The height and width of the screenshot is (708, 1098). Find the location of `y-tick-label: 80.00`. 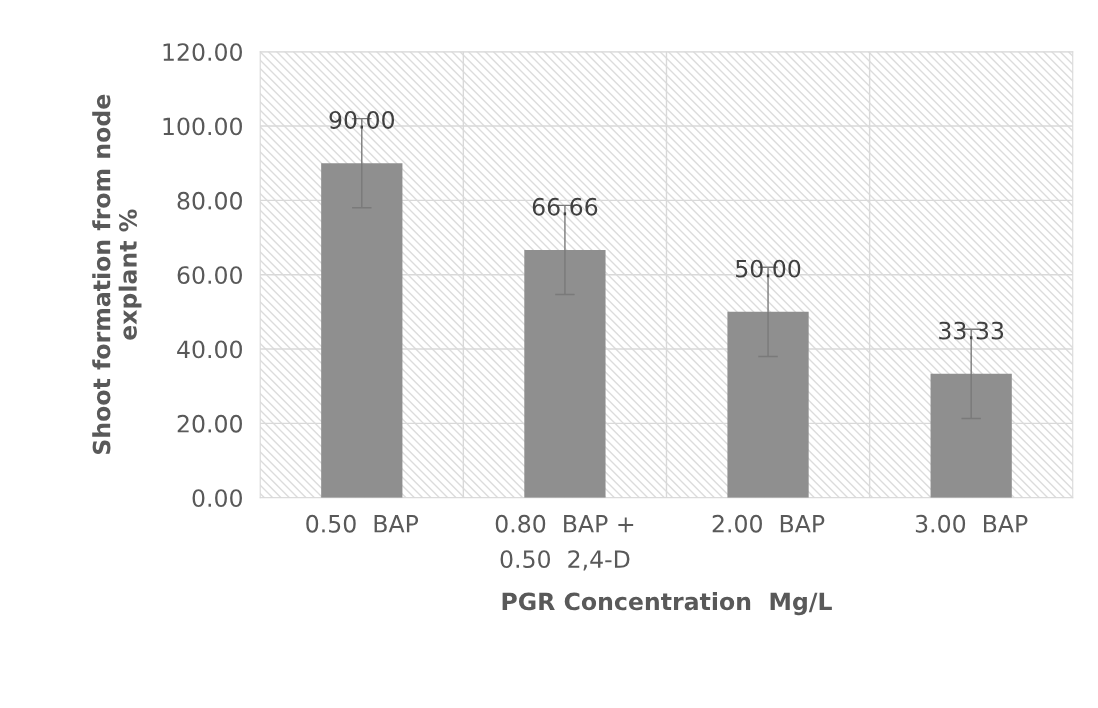

y-tick-label: 80.00 is located at coordinates (209, 200).